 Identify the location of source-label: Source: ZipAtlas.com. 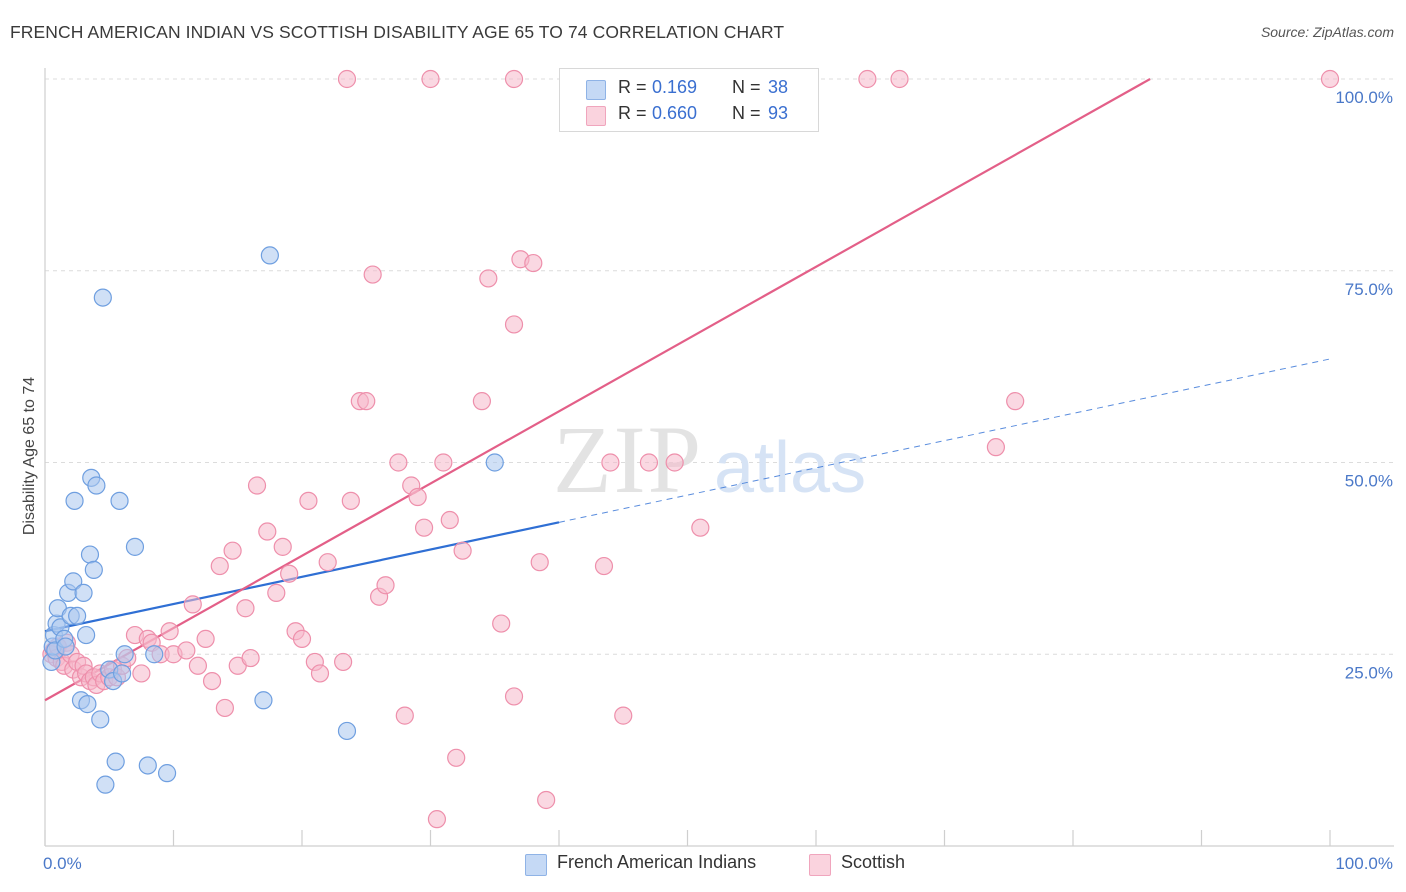
(1327, 32).